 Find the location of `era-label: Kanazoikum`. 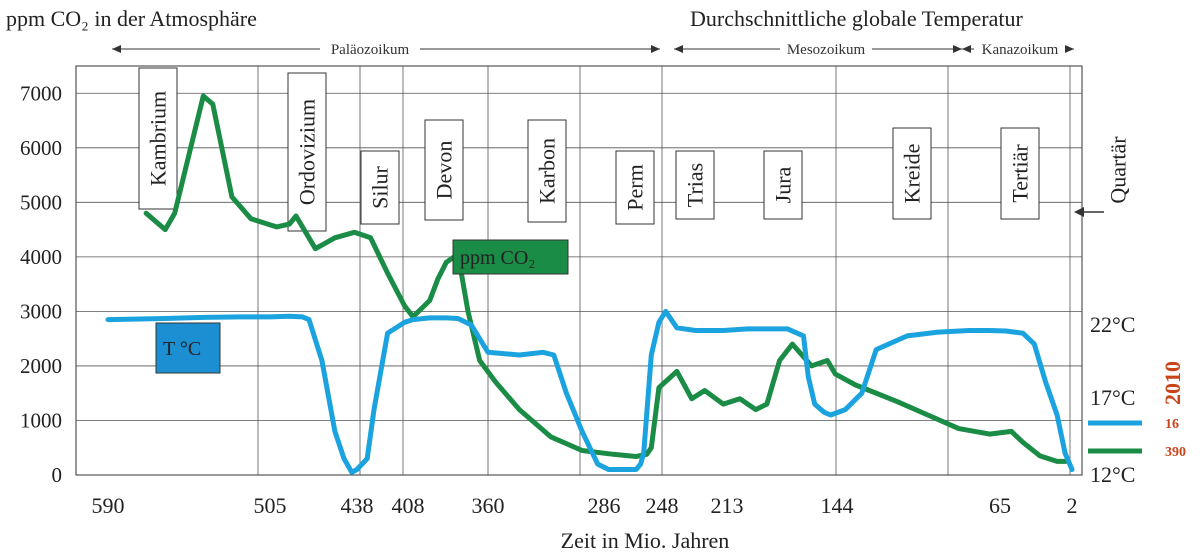

era-label: Kanazoikum is located at coordinates (1020, 50).